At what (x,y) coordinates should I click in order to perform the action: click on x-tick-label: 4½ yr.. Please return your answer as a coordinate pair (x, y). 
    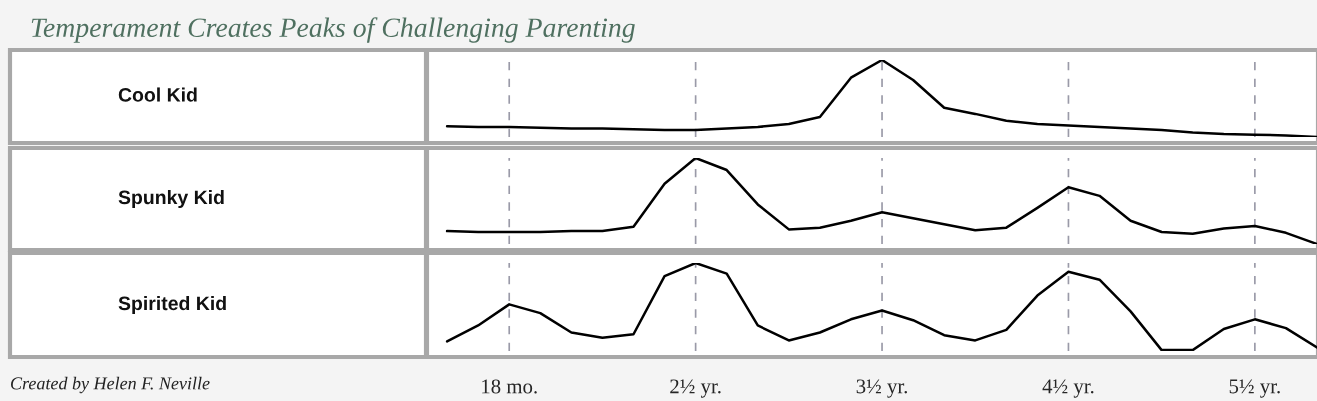
    Looking at the image, I should click on (1068, 388).